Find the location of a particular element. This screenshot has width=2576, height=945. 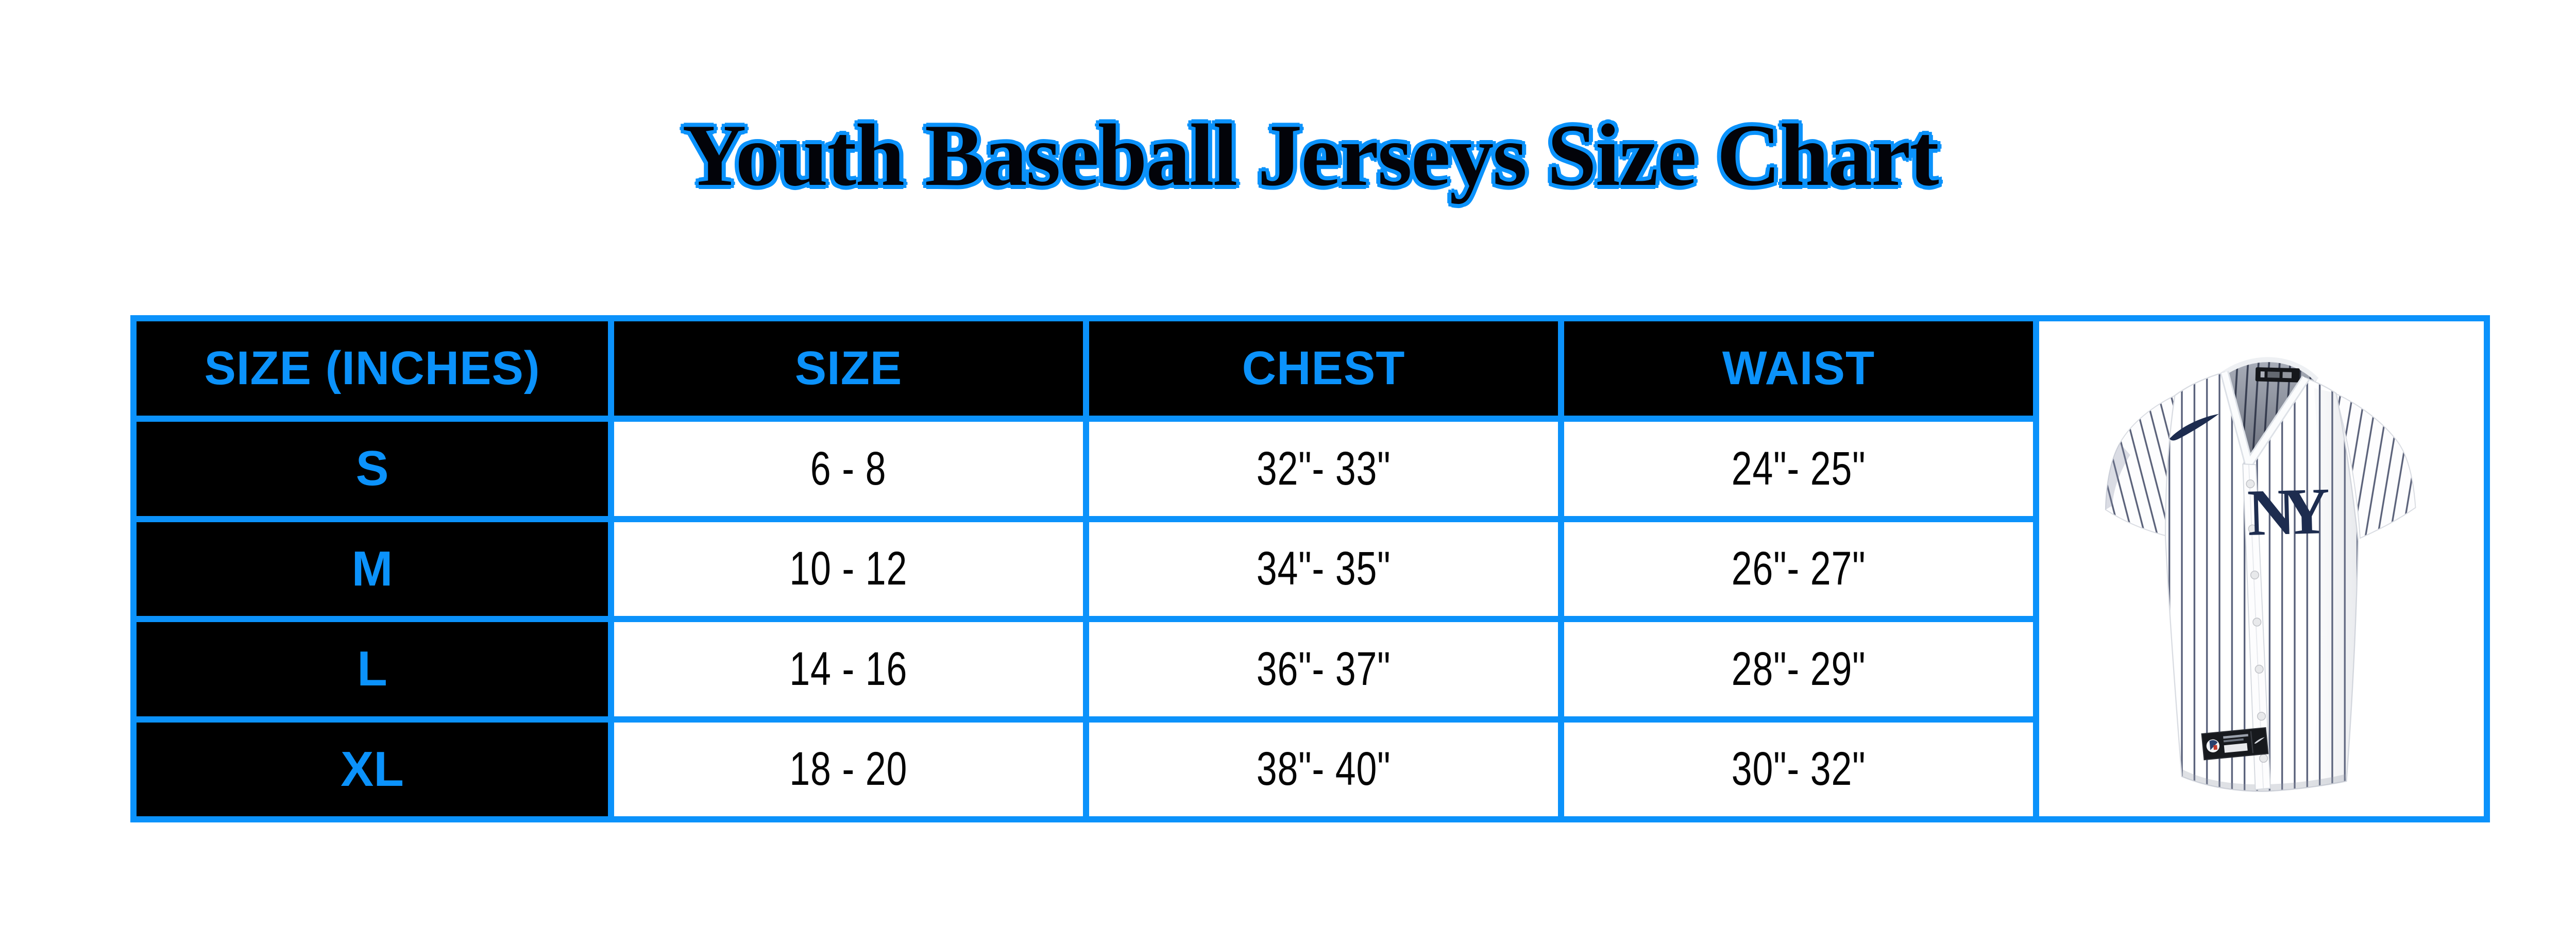

chest-cell: 32"- 33" is located at coordinates (1323, 469).